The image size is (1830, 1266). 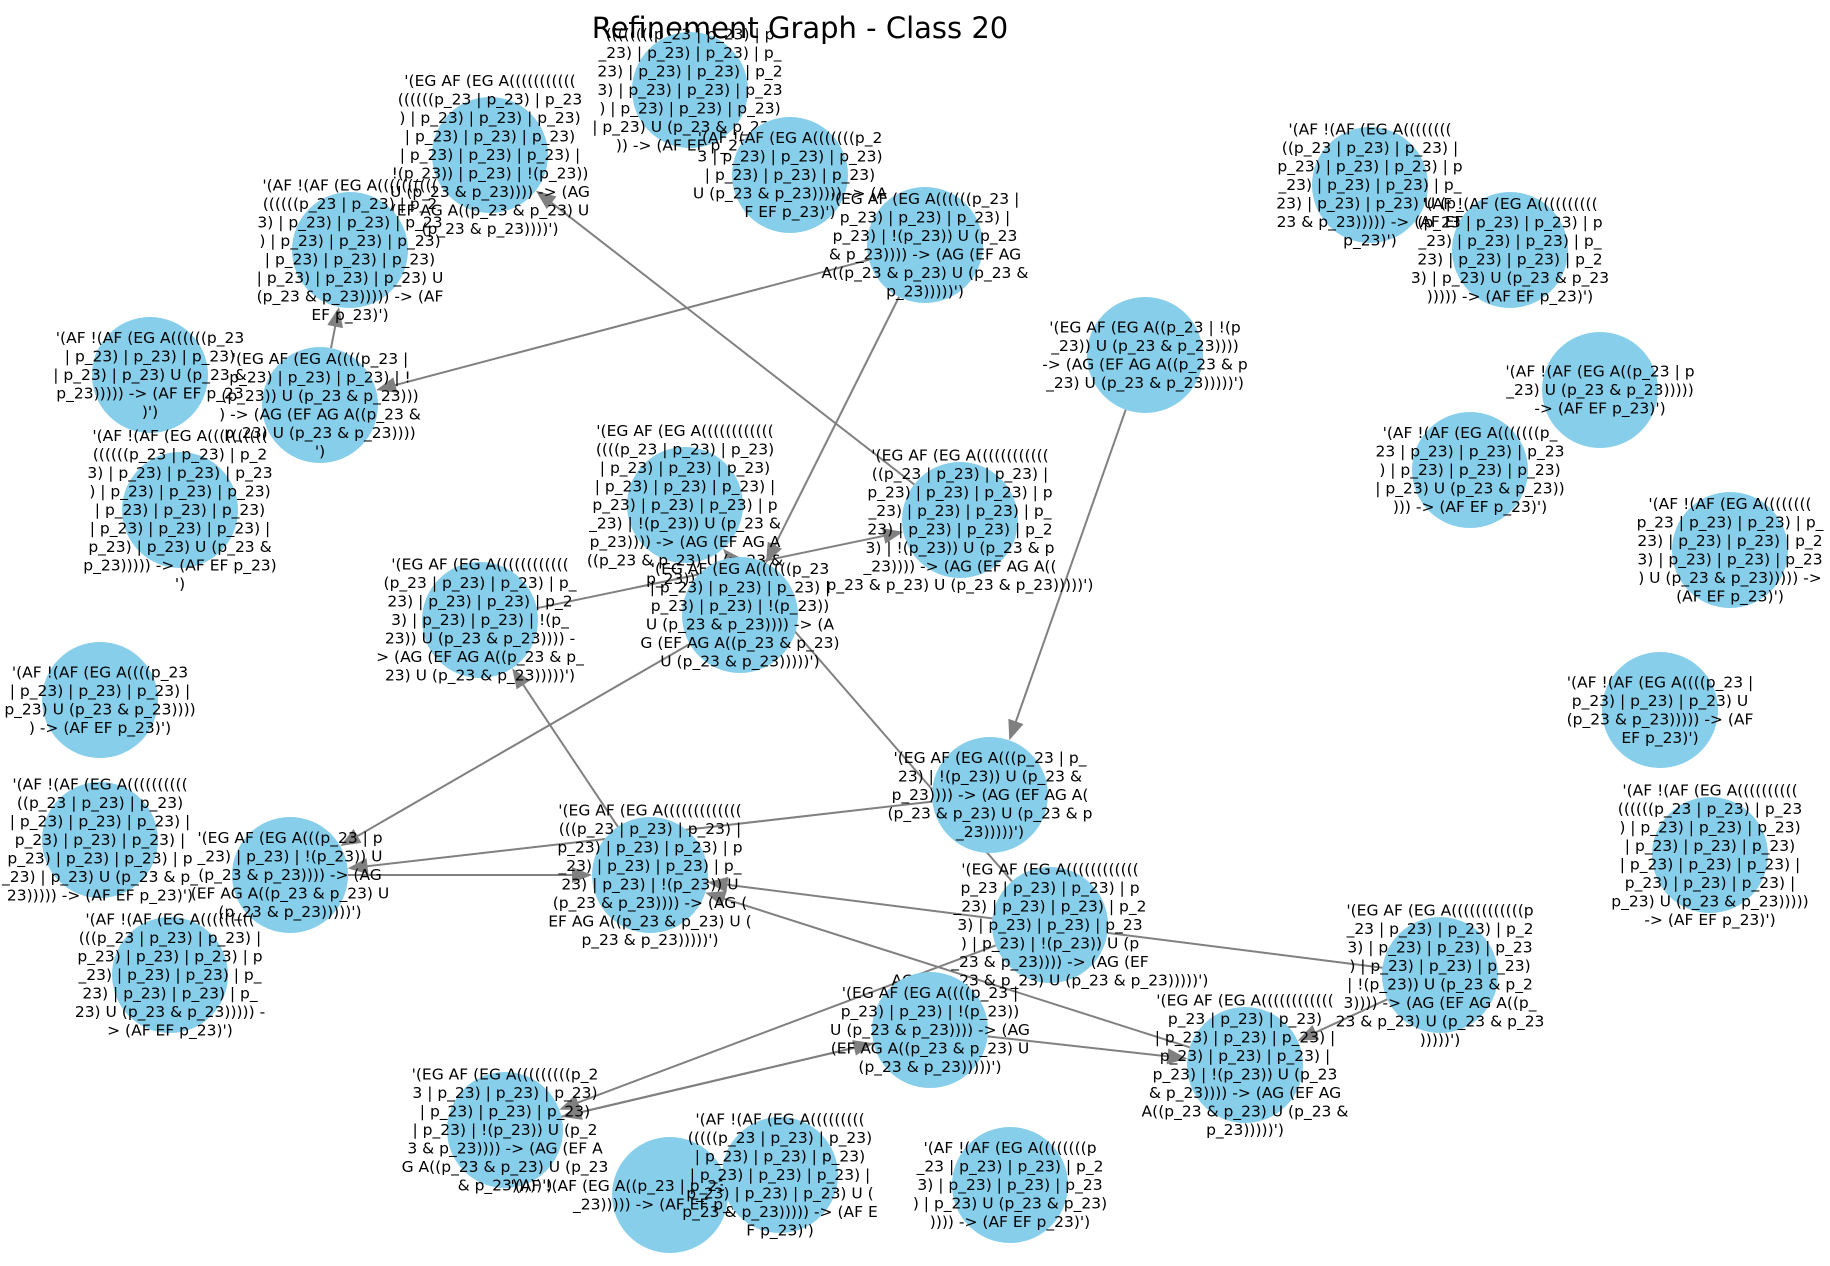 What do you see at coordinates (711, 1081) in the screenshot?
I see `edge-n31-to-n29` at bounding box center [711, 1081].